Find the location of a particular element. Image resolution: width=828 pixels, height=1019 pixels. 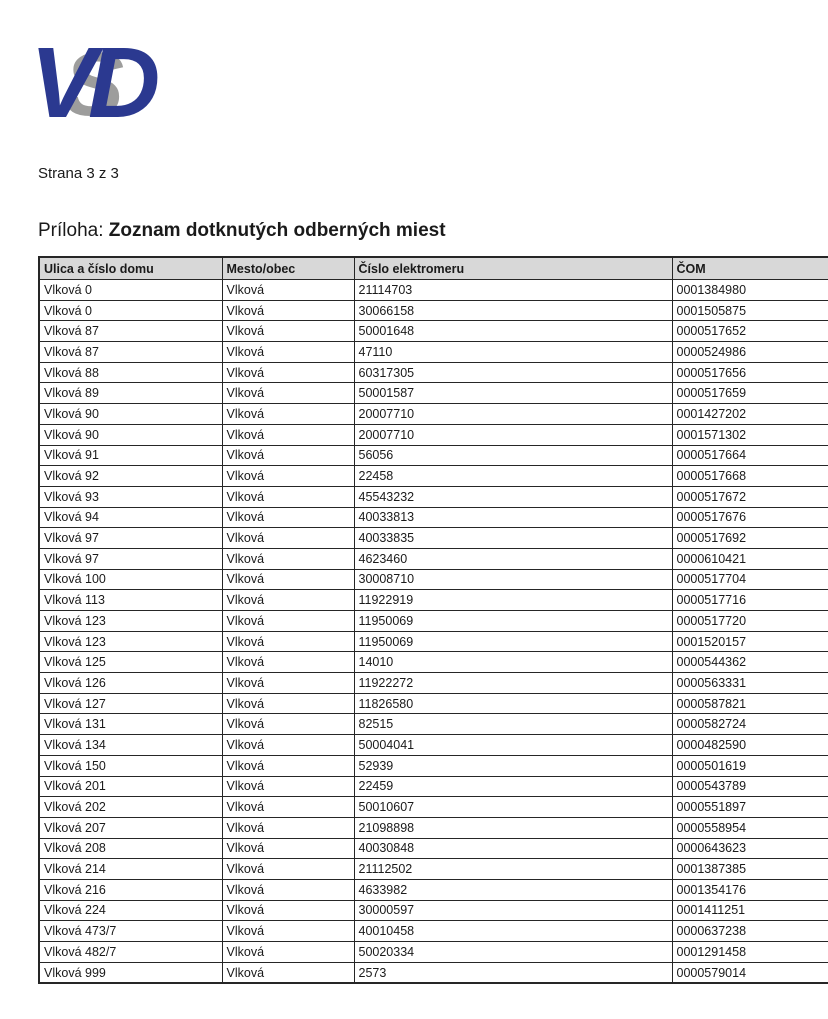

table-row: Vlková 123 Vlková 11950069 0001520157 is located at coordinates (433, 641).